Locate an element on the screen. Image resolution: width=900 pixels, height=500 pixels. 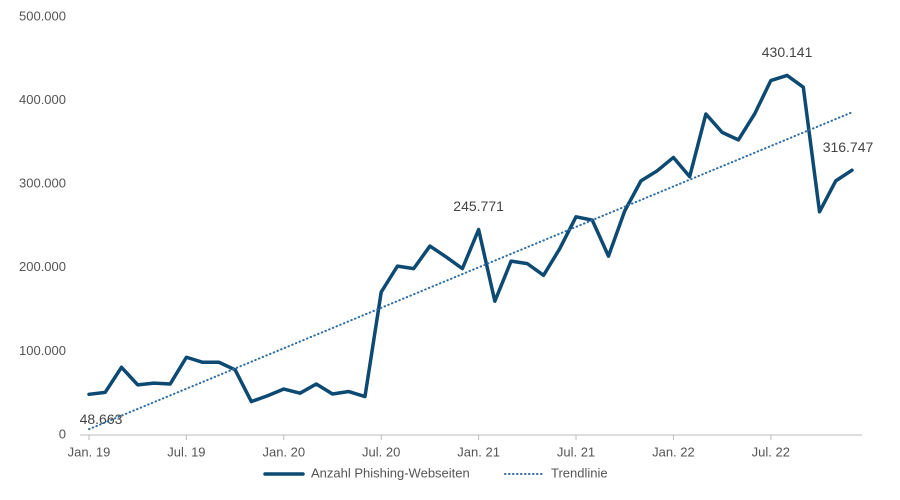
x-tick-label: Jan. 19 is located at coordinates (89, 451).